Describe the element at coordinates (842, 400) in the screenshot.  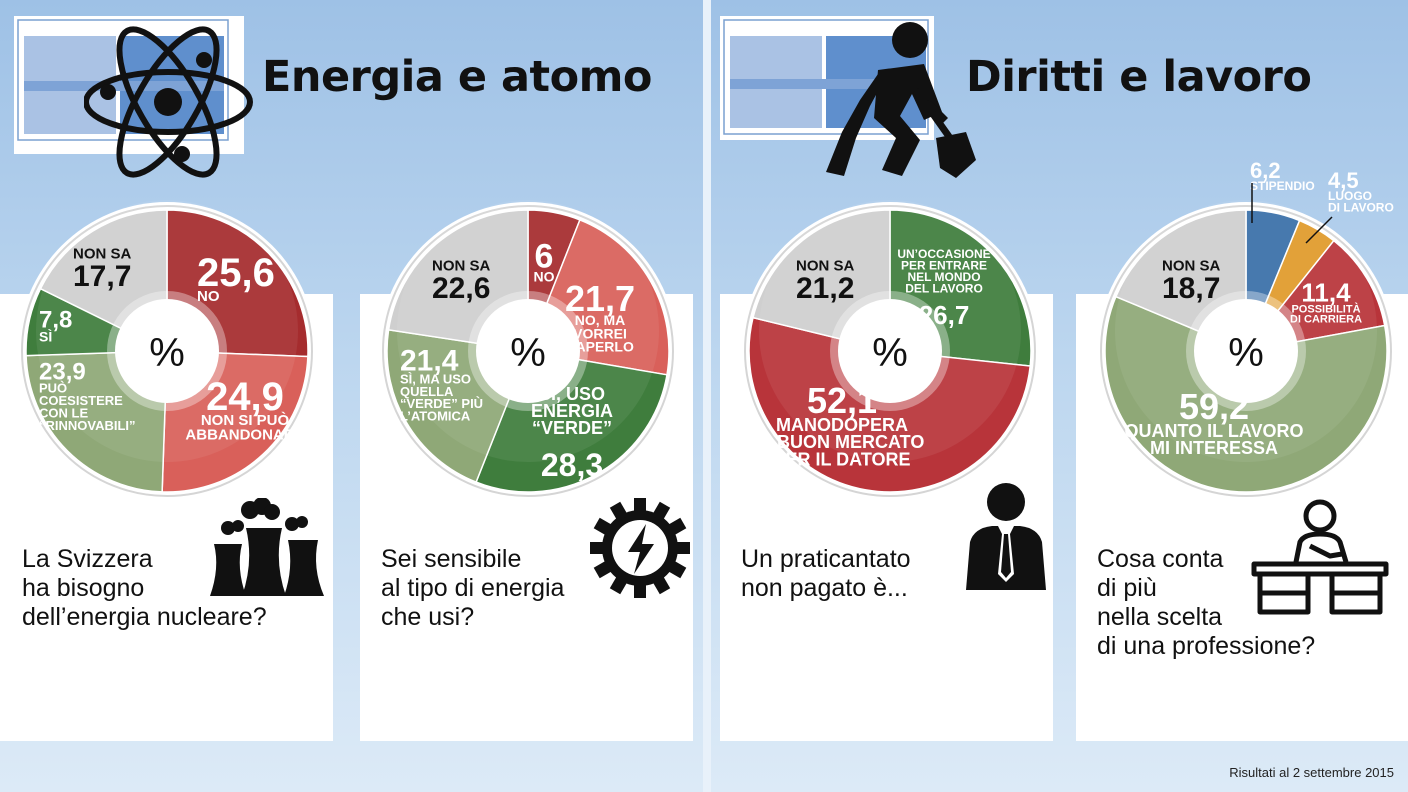
I see `slice-value: 52,1` at that location.